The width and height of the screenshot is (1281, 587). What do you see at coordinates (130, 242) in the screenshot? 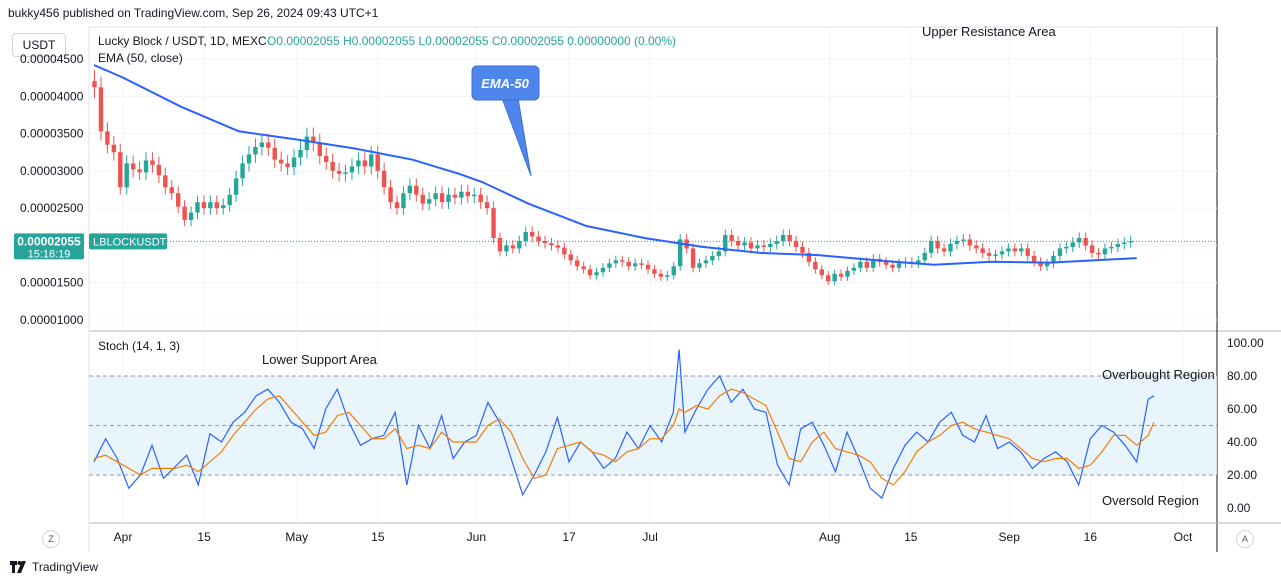
I see `ticker-label: LBLOCKUSDT` at bounding box center [130, 242].